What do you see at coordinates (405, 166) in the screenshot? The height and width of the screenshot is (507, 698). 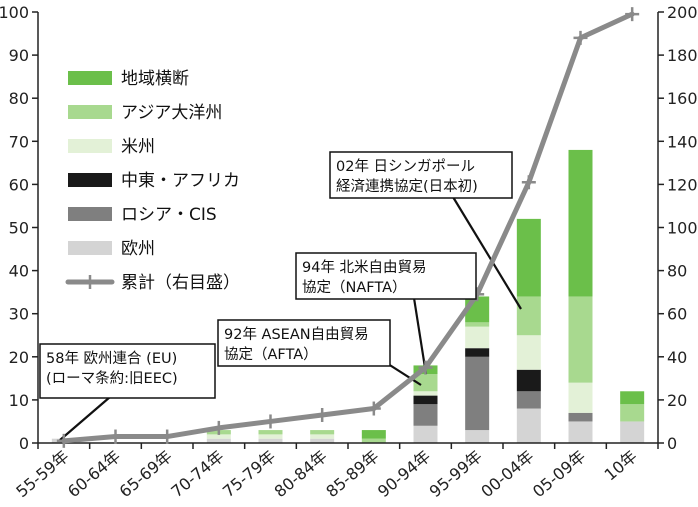 I see `annotation-text-3-0: 02年 日シンガポール` at bounding box center [405, 166].